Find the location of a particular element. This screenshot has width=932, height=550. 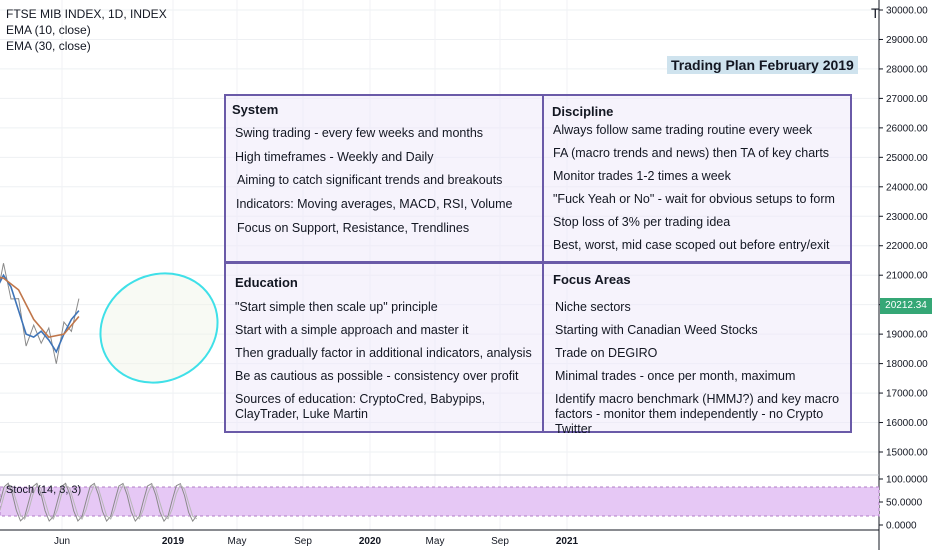

price-tick-label: 27000.00 is located at coordinates (907, 99).